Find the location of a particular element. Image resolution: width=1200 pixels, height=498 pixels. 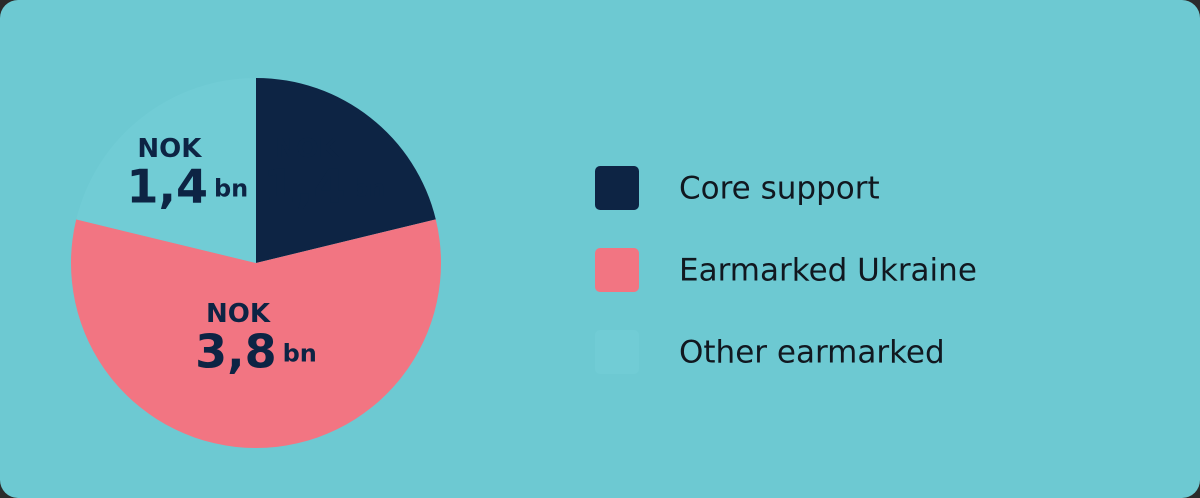

slice-label: 3,8 bn is located at coordinates (256, 351).